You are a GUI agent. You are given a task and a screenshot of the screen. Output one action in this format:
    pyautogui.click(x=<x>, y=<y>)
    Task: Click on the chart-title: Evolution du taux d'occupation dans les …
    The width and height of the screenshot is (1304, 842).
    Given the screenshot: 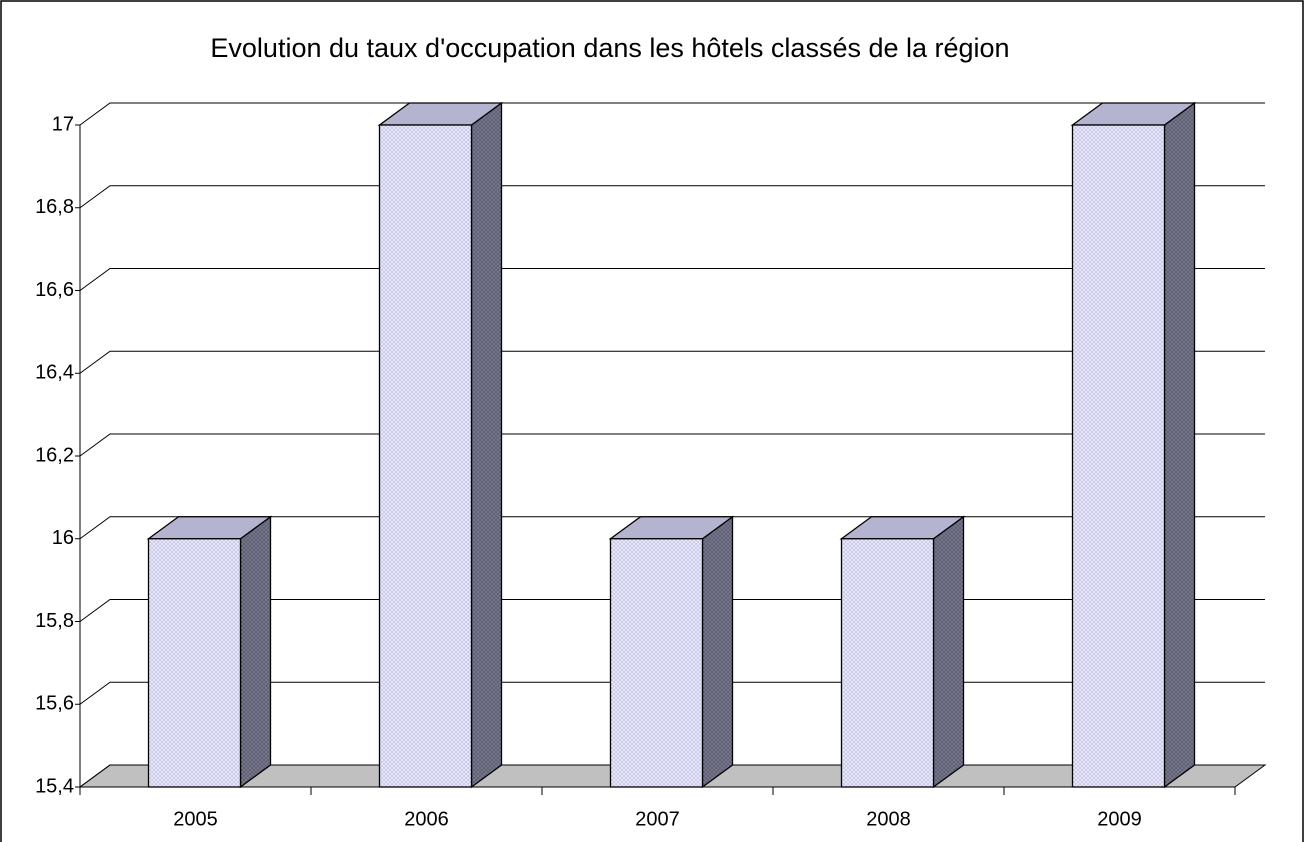 What is the action you would take?
    pyautogui.click(x=609, y=48)
    